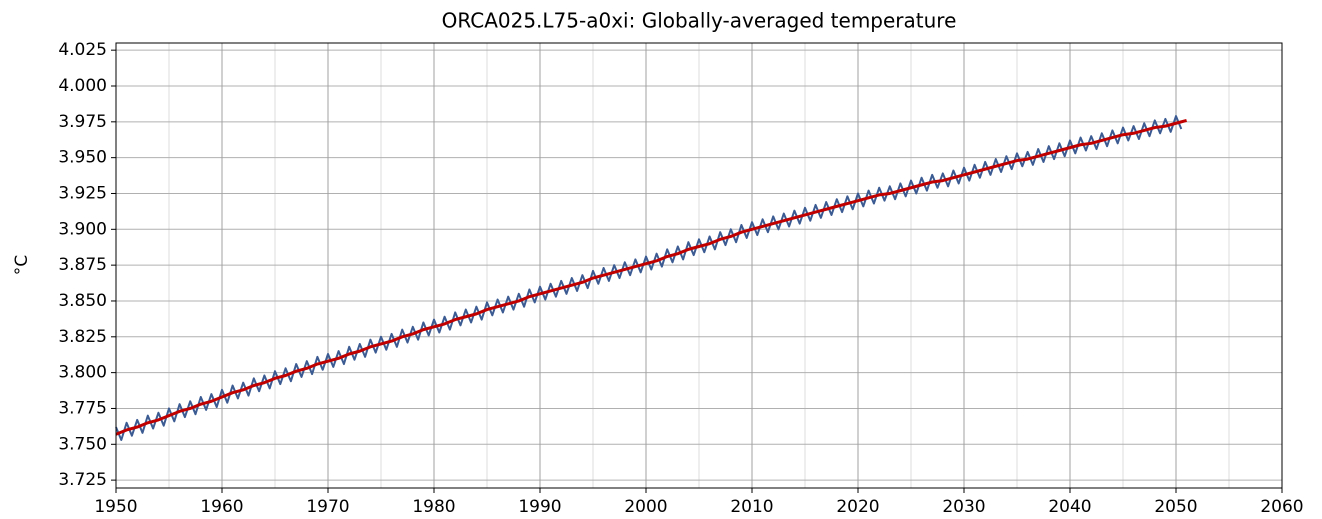 The height and width of the screenshot is (519, 1322). Describe the element at coordinates (1175, 507) in the screenshot. I see `x-tick-label: 2050` at that location.